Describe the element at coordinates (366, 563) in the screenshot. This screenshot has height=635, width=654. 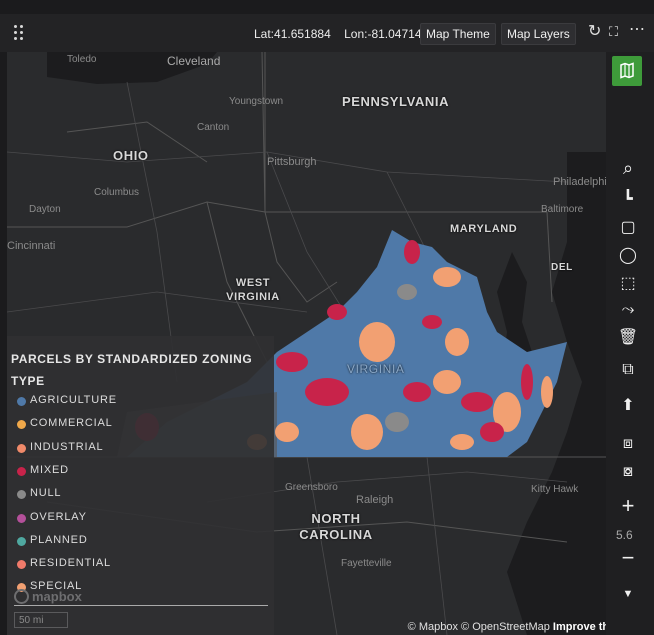
I see `city-label: Fayetteville` at that location.